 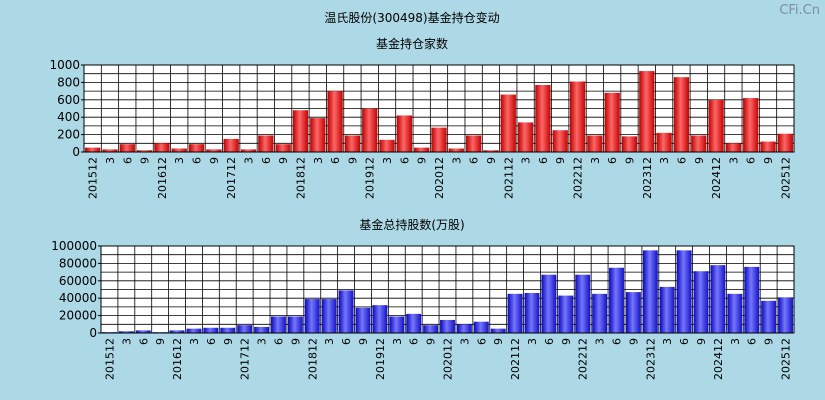 I want to click on y-tick-label: 800, so click(x=68, y=82).